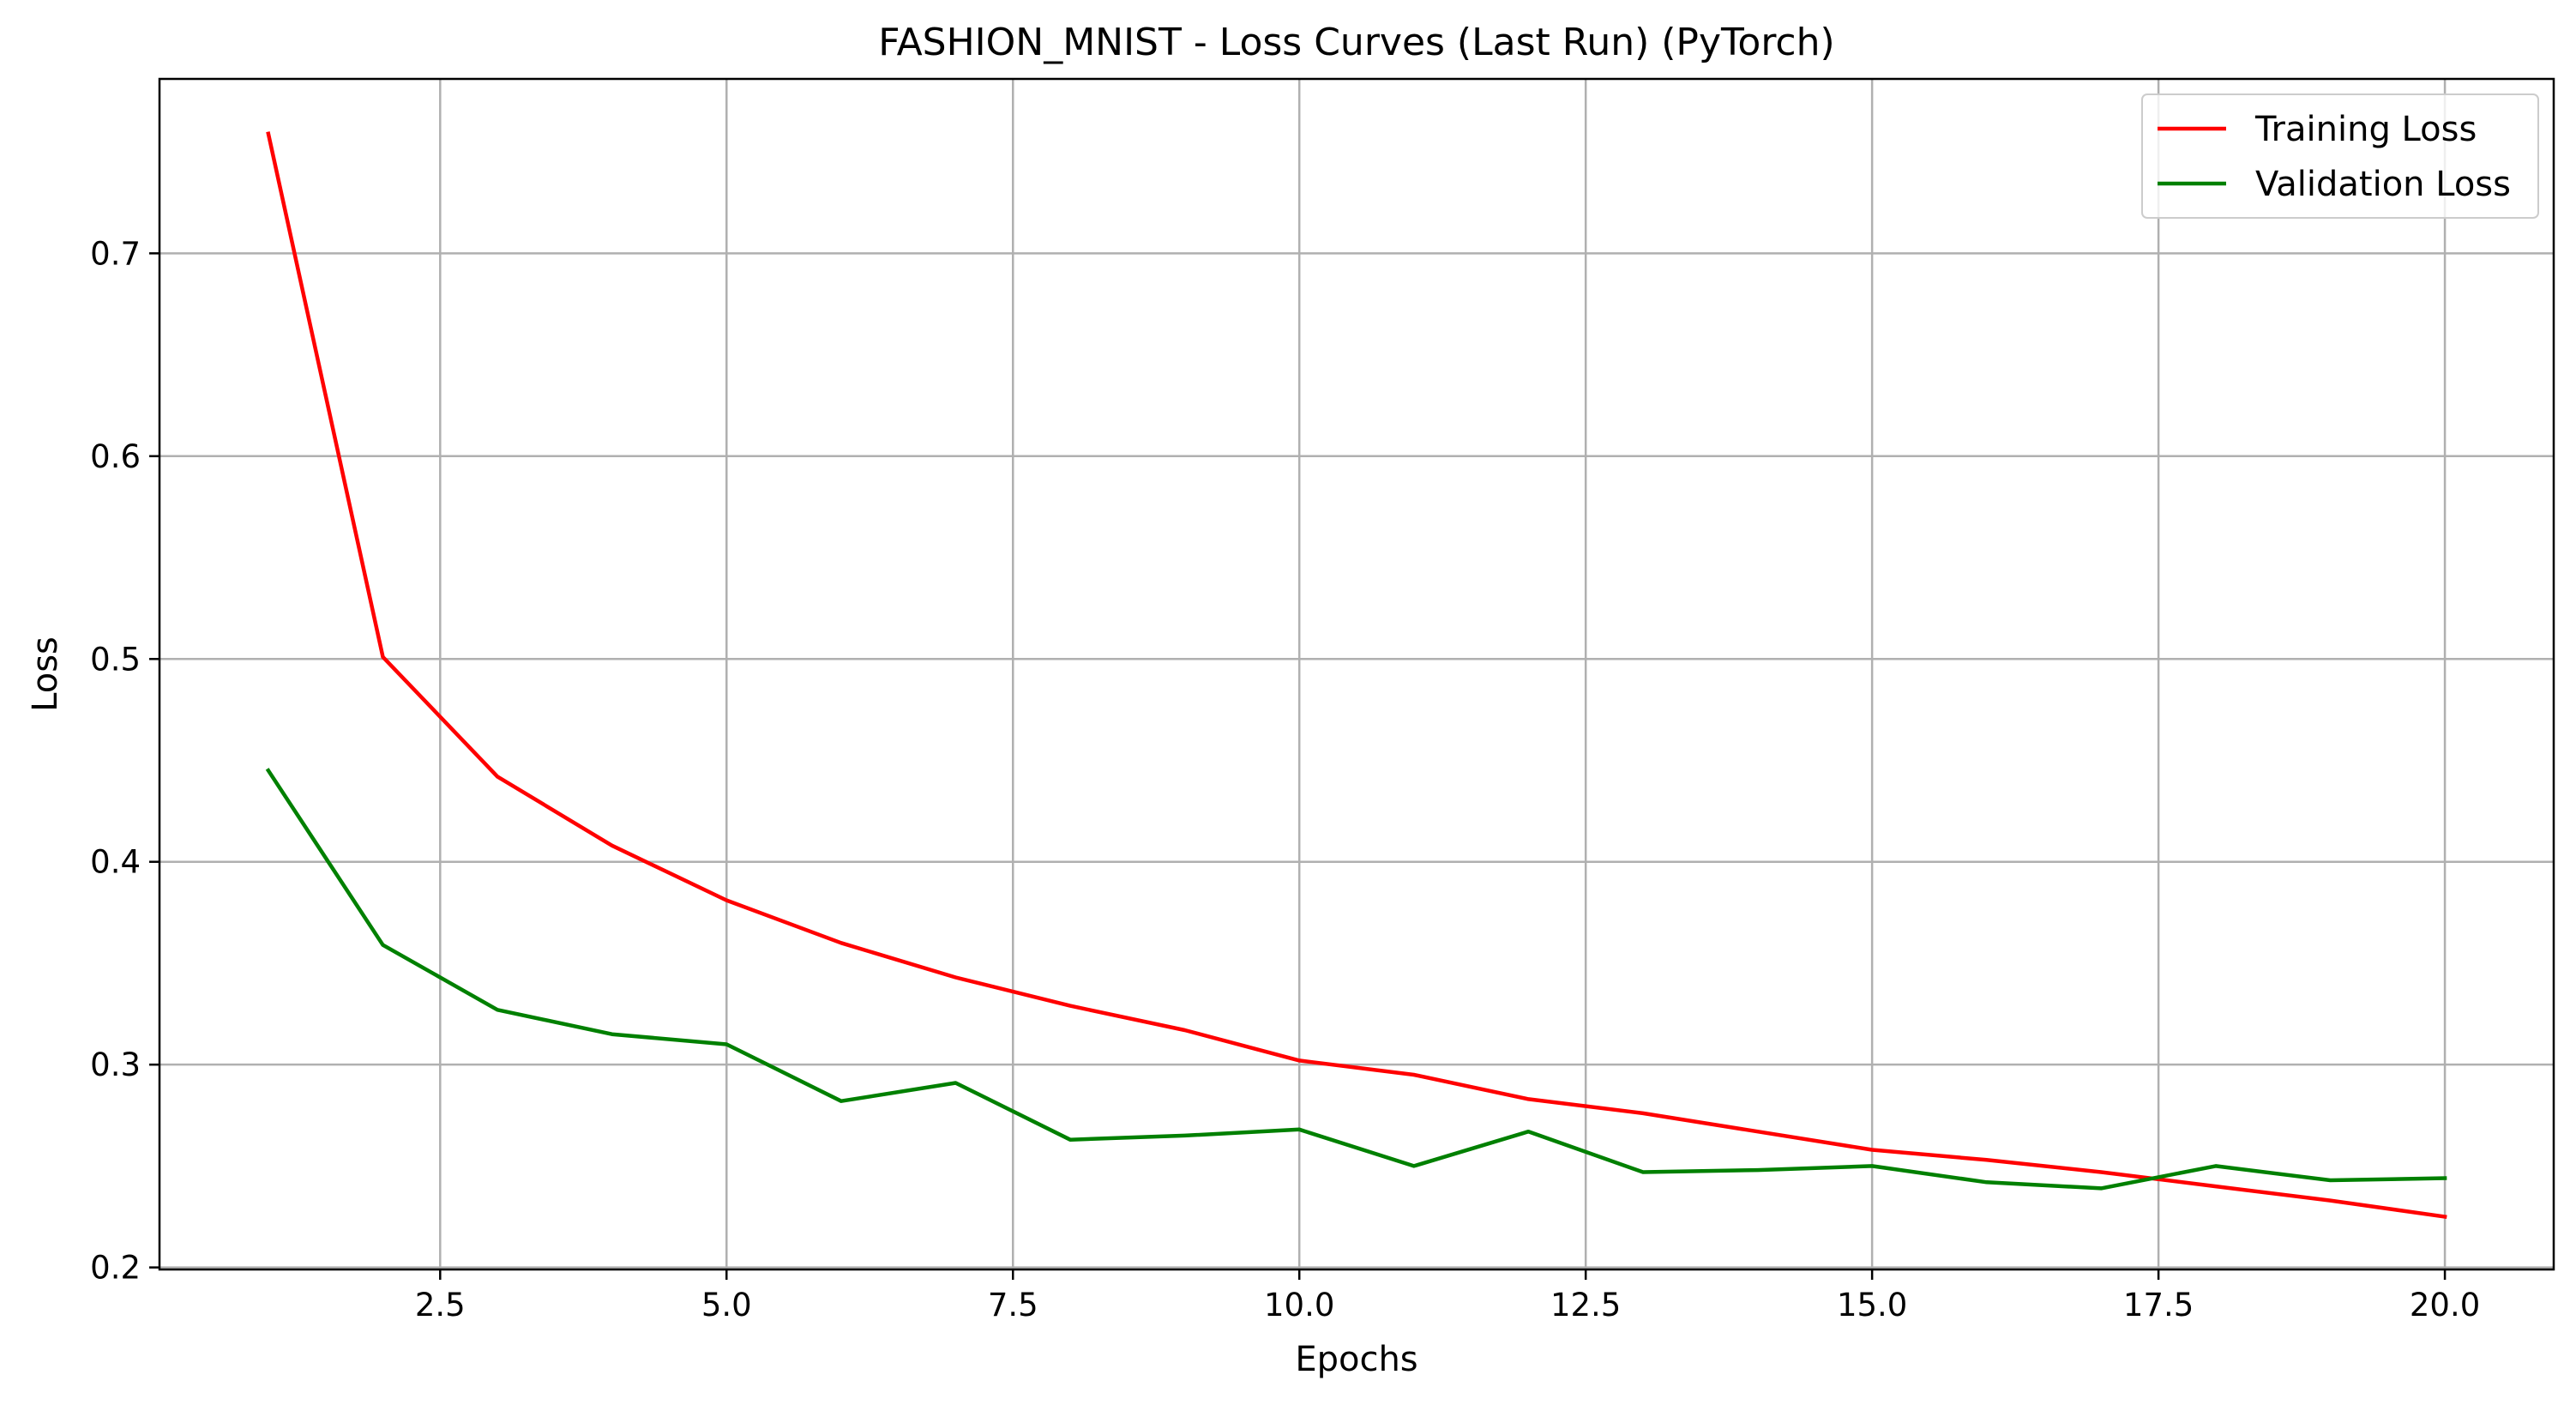 The image size is (2576, 1405). What do you see at coordinates (726, 1305) in the screenshot?
I see `x-tick-label: 5.0` at bounding box center [726, 1305].